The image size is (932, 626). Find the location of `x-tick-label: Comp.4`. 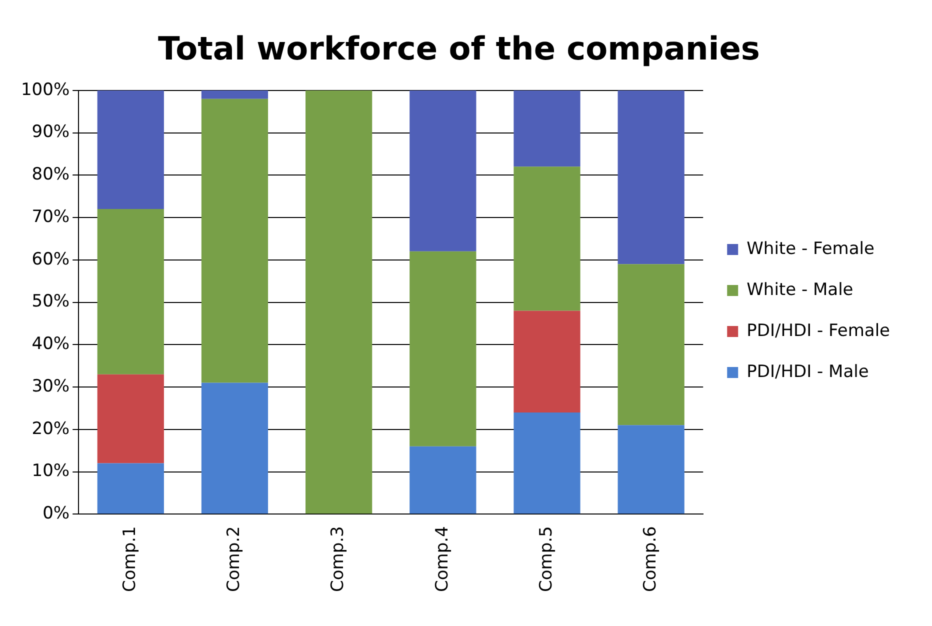

x-tick-label: Comp.4 is located at coordinates (442, 559).